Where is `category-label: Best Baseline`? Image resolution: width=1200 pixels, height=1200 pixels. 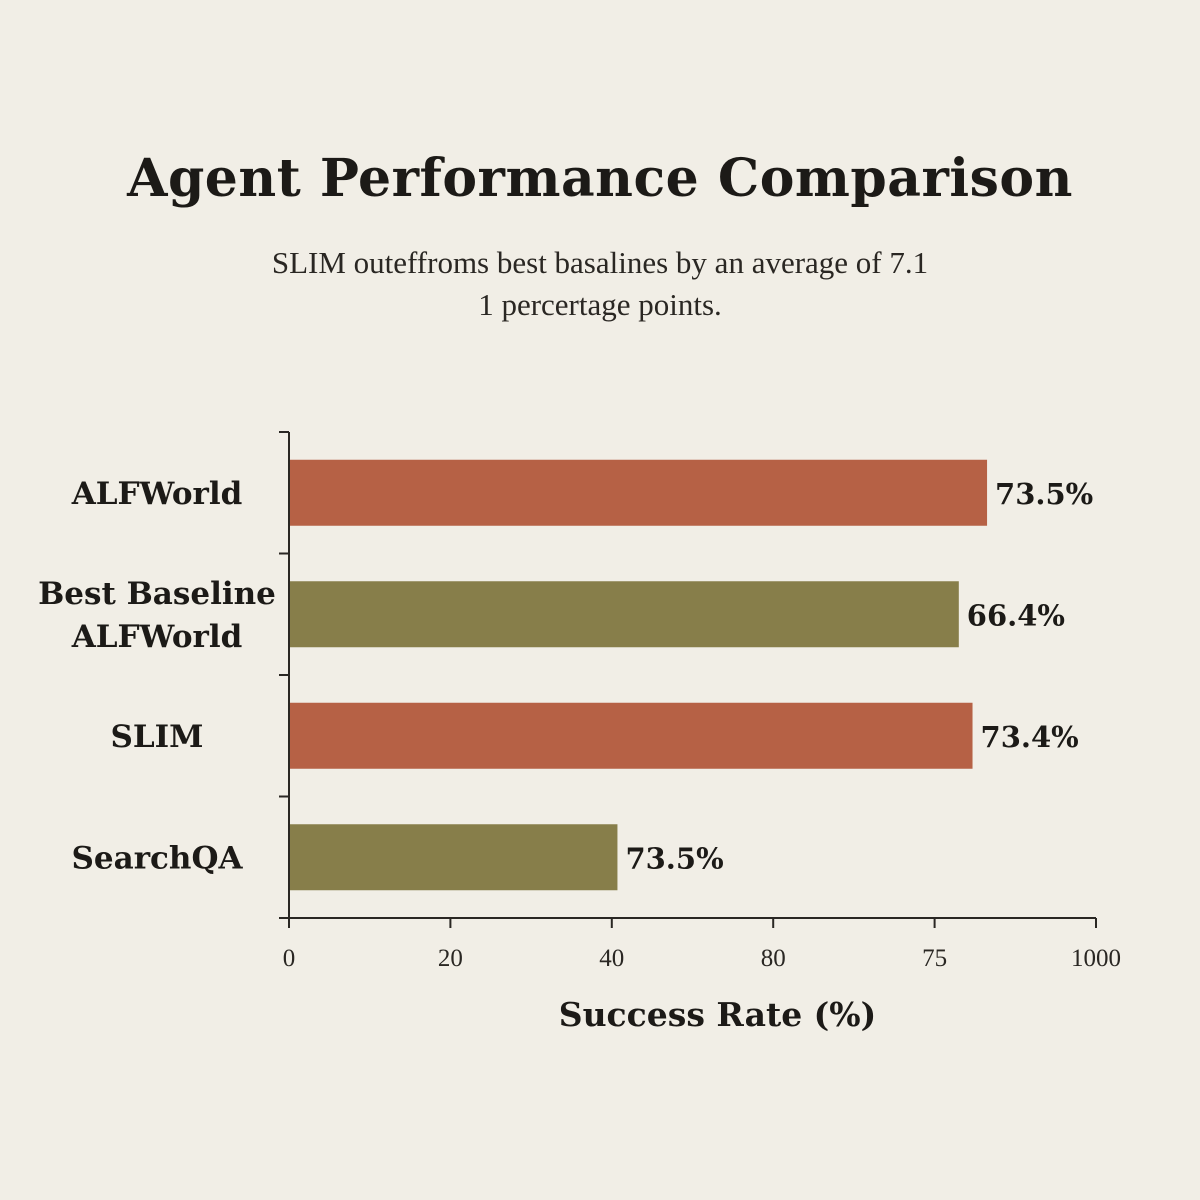 category-label: Best Baseline is located at coordinates (157, 594).